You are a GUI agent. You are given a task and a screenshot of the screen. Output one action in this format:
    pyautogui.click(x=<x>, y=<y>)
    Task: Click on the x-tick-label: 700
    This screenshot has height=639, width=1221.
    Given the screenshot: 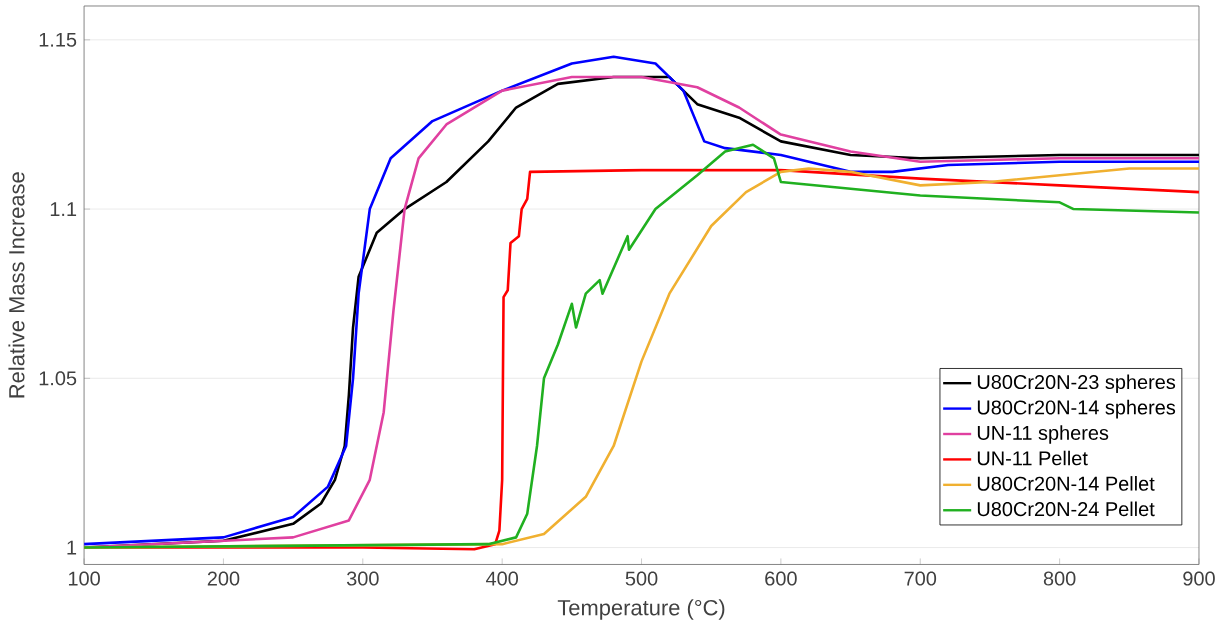 What is the action you would take?
    pyautogui.click(x=920, y=578)
    